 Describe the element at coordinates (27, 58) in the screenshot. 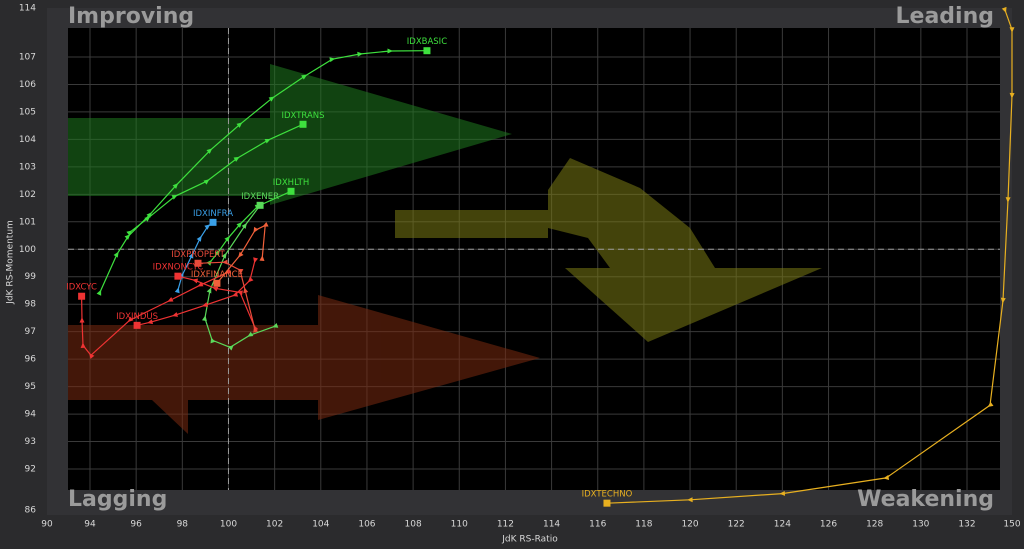

I see `y-tick-label: 107` at that location.